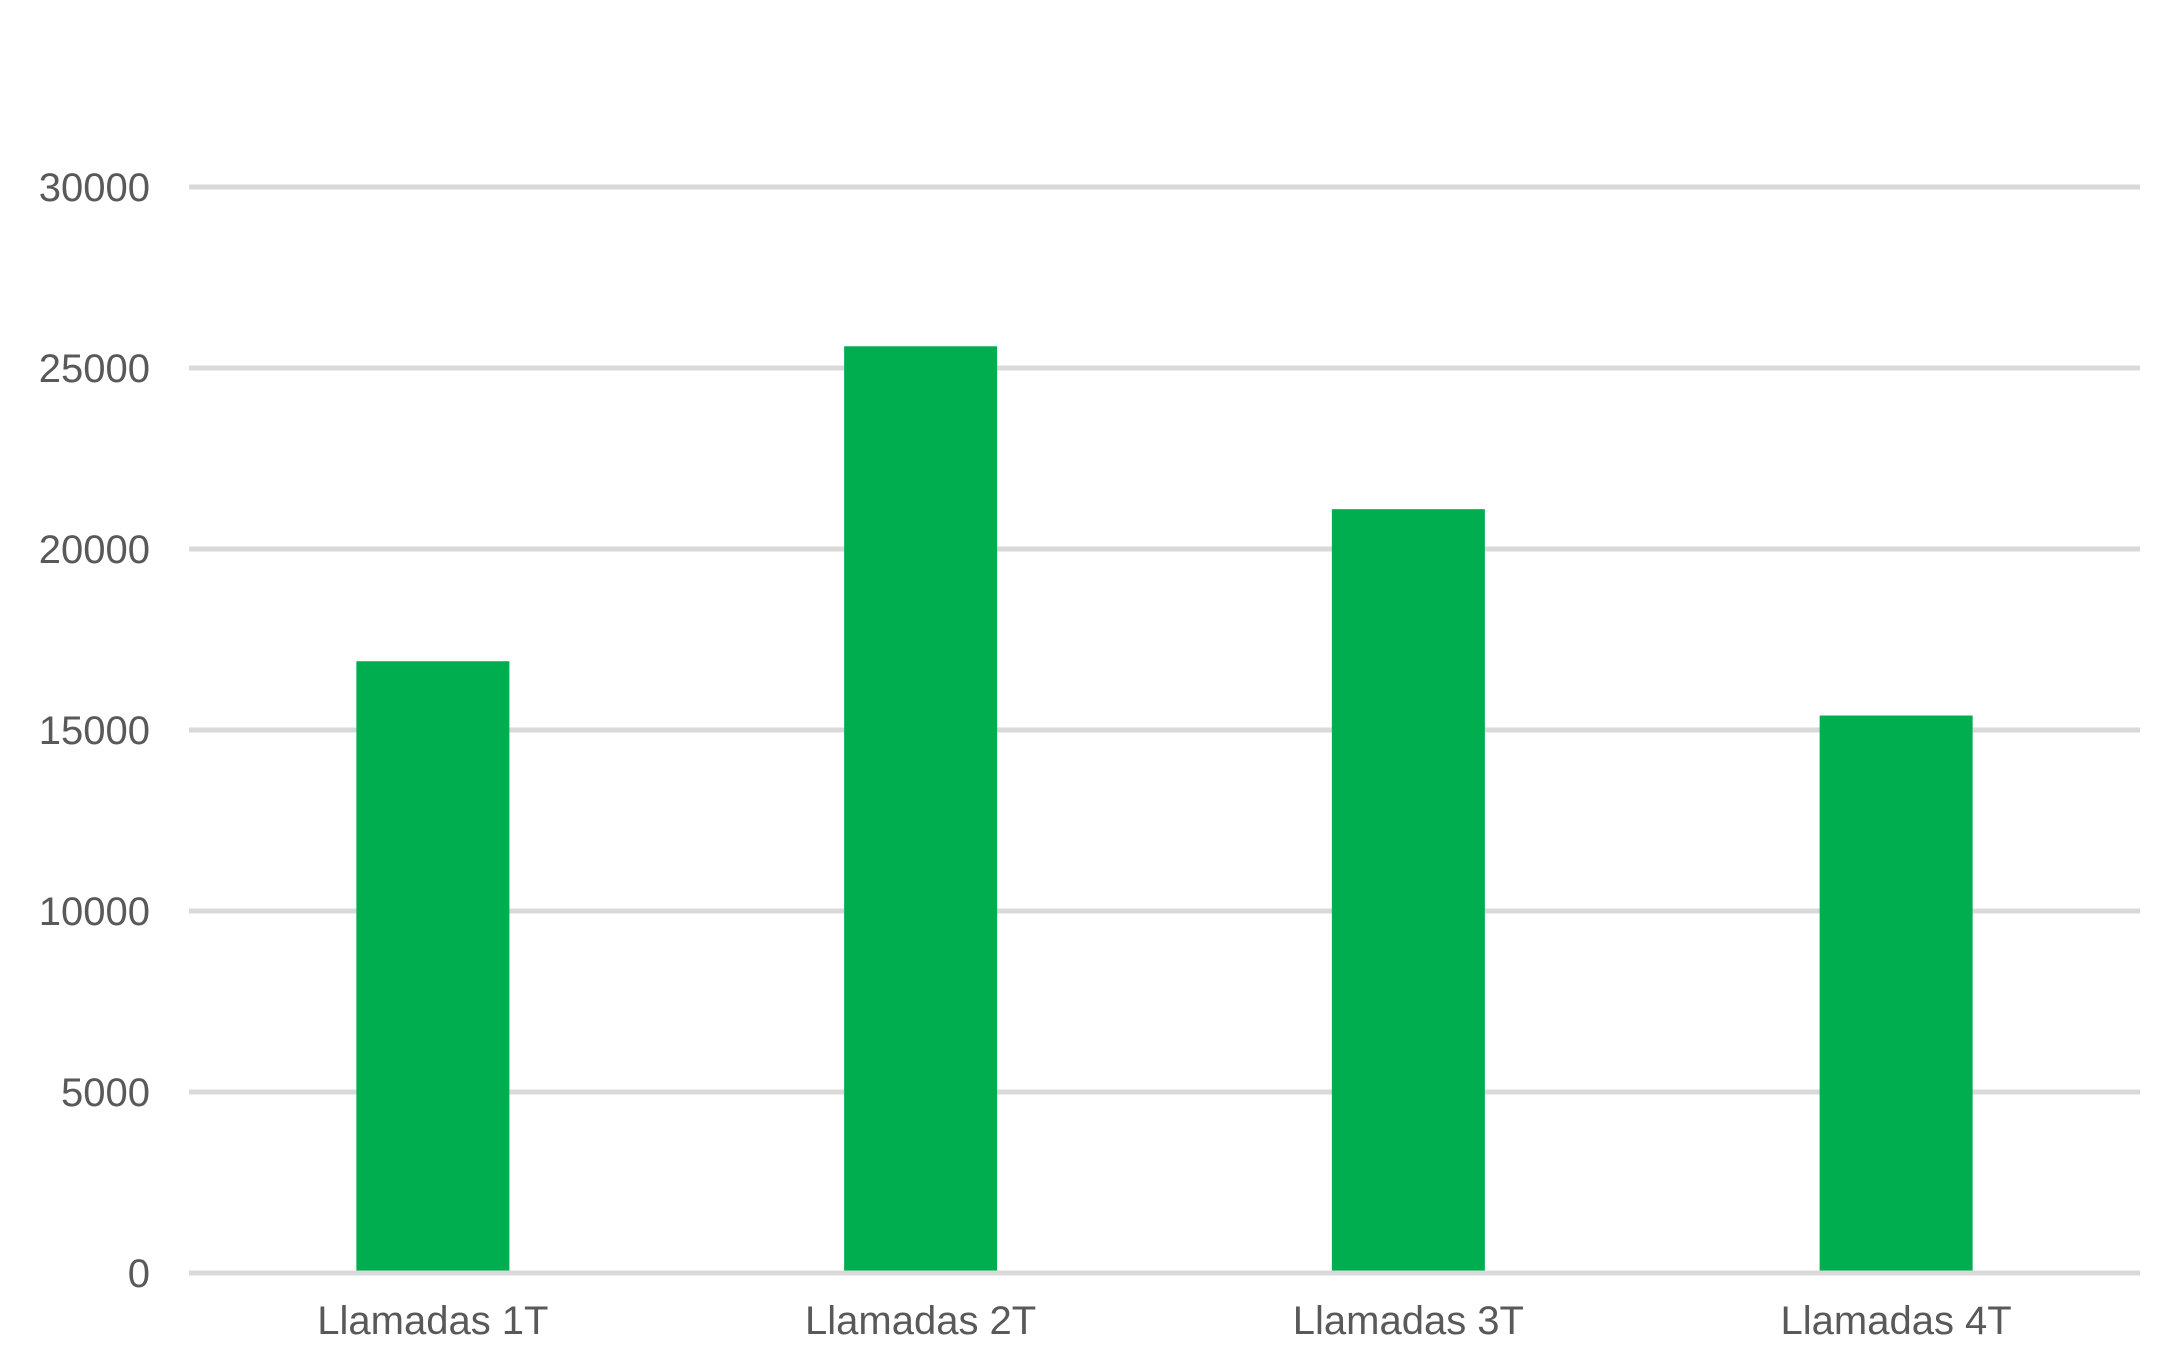 This screenshot has width=2167, height=1372. I want to click on x-category-label: Llamadas 3T, so click(1408, 1321).